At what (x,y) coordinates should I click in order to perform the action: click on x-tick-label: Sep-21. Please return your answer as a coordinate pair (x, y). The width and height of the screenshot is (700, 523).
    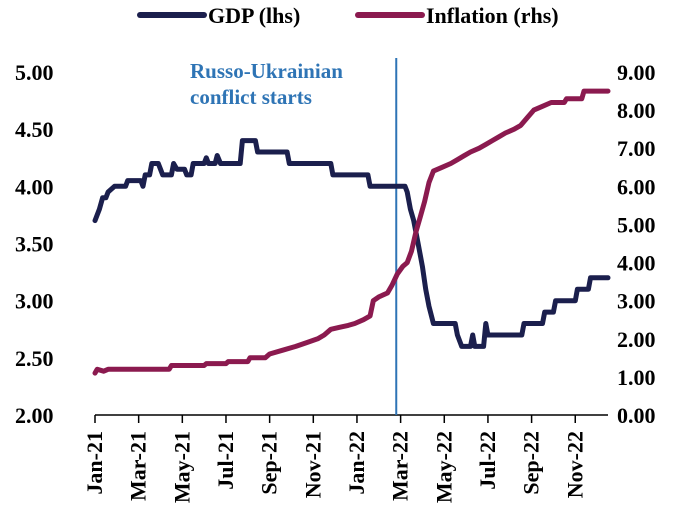
    Looking at the image, I should click on (269, 463).